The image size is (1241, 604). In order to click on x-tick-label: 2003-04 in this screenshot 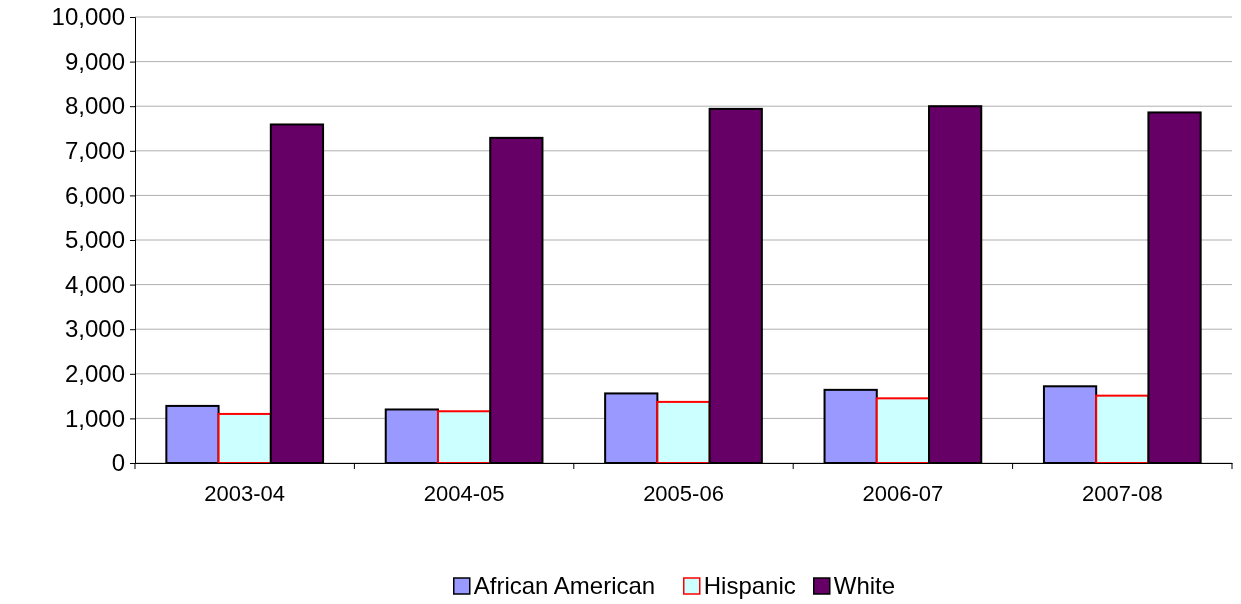, I will do `click(245, 494)`.